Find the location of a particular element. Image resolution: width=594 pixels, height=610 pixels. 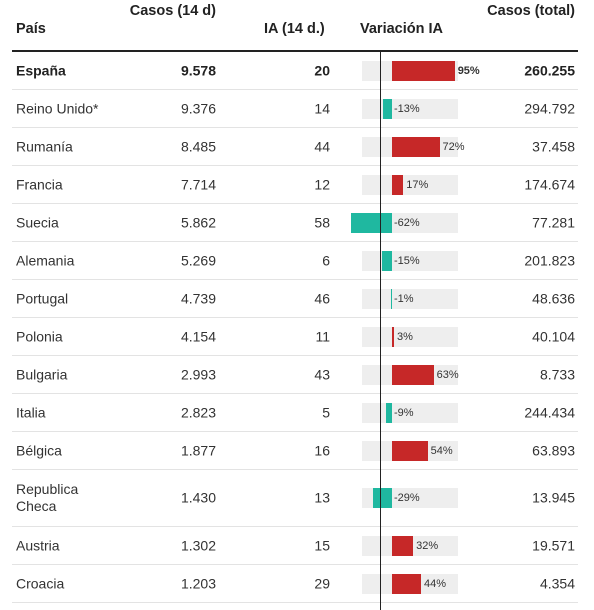

cases-14d-value: 8.485 is located at coordinates (198, 146).